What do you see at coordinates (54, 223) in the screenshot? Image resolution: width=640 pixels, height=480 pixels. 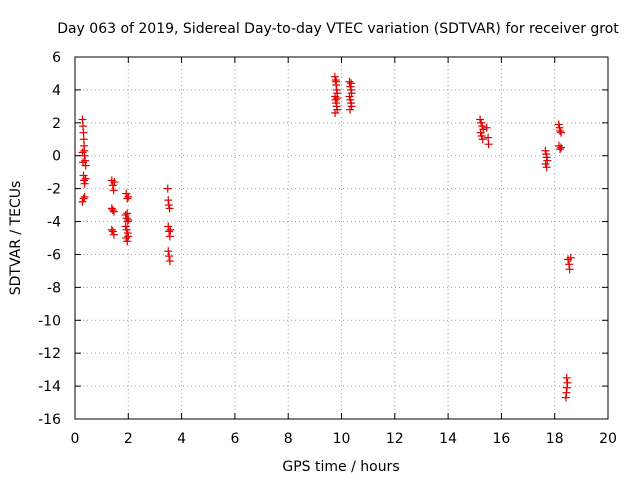 I see `y-tick-label: -4` at bounding box center [54, 223].